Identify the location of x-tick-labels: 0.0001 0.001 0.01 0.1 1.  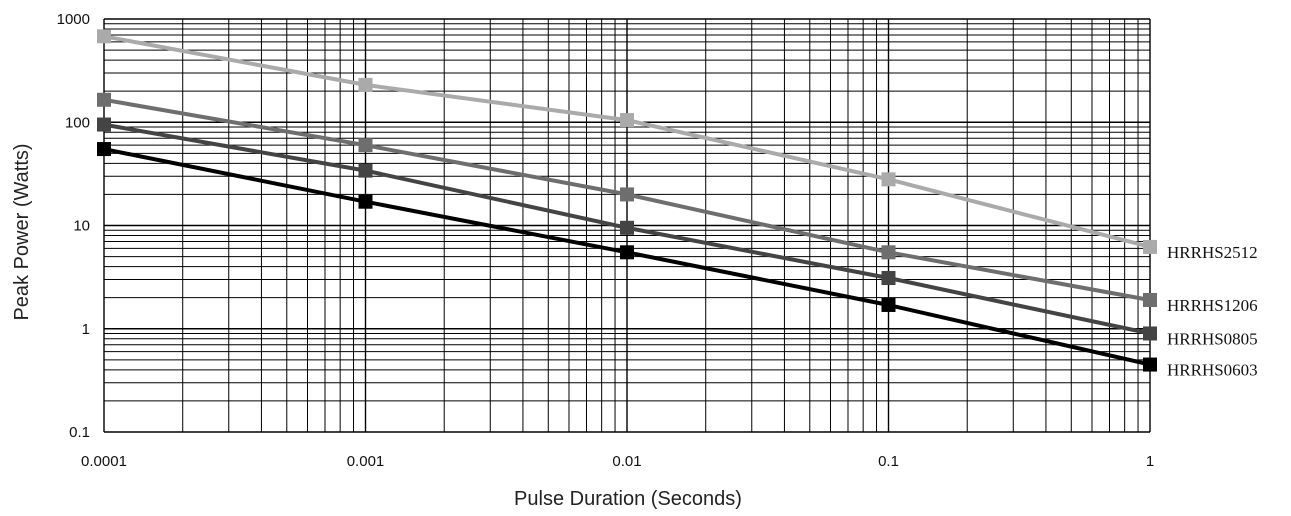
(617, 461).